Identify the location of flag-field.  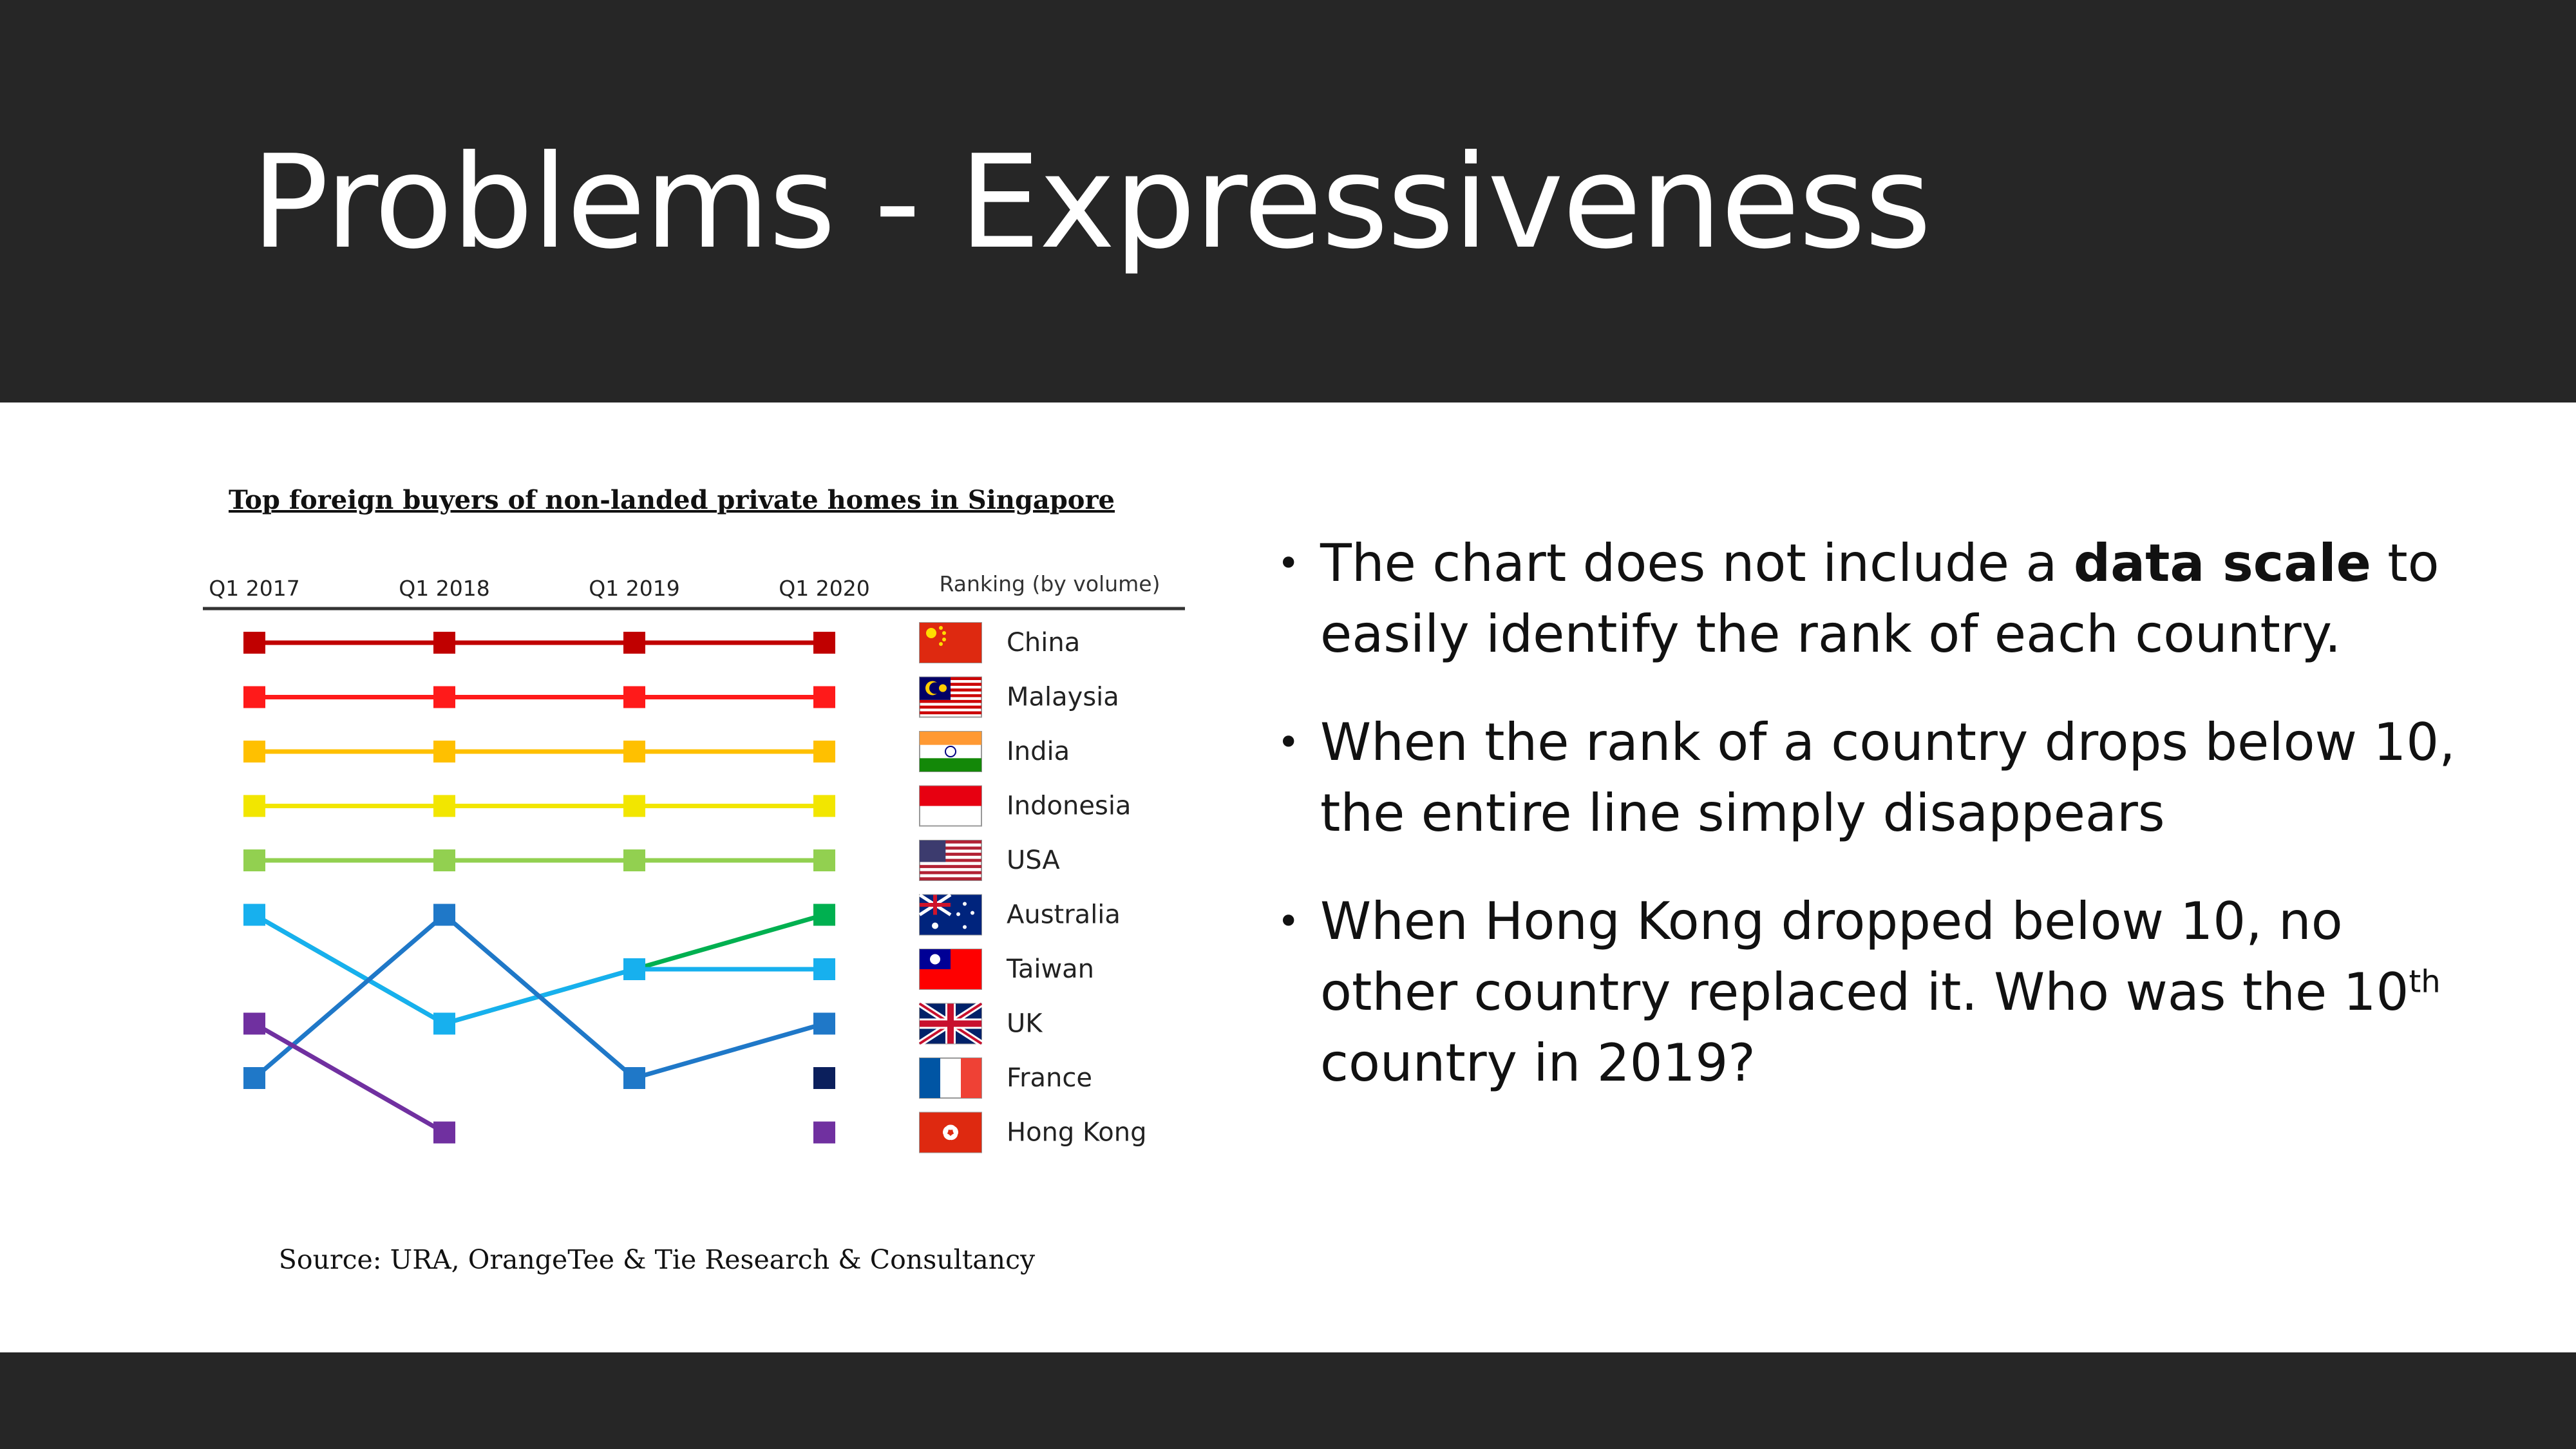
(950, 1132).